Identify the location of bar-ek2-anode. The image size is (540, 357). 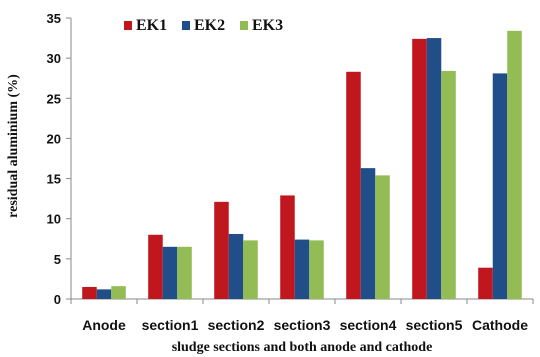
(104, 294).